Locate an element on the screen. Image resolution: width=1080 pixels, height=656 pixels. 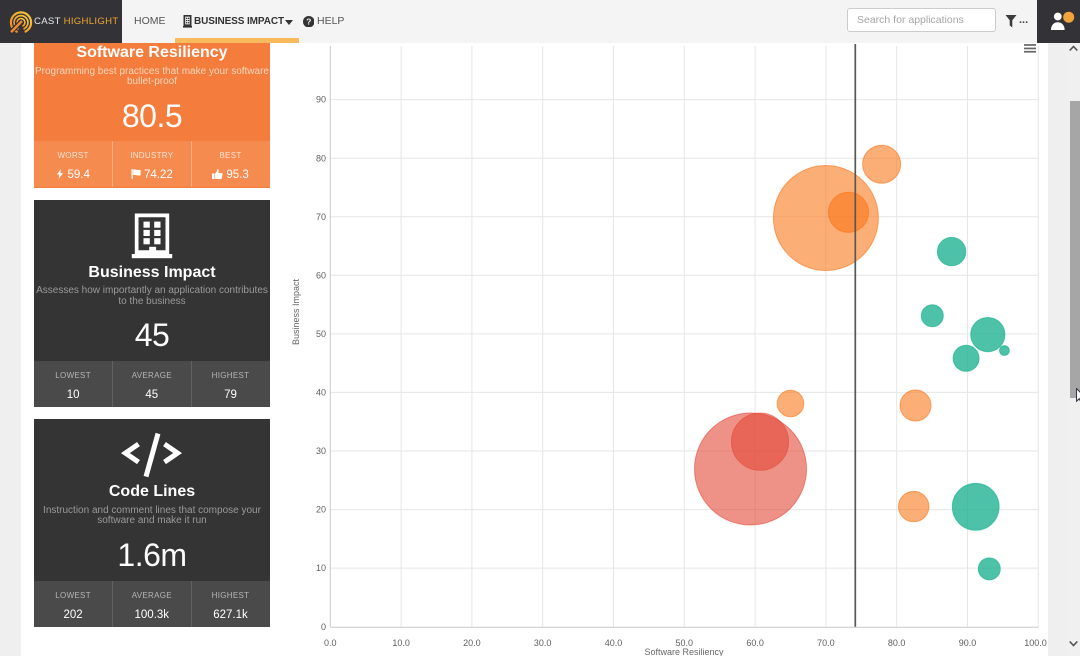
svg-text: 30.0 is located at coordinates (543, 643).